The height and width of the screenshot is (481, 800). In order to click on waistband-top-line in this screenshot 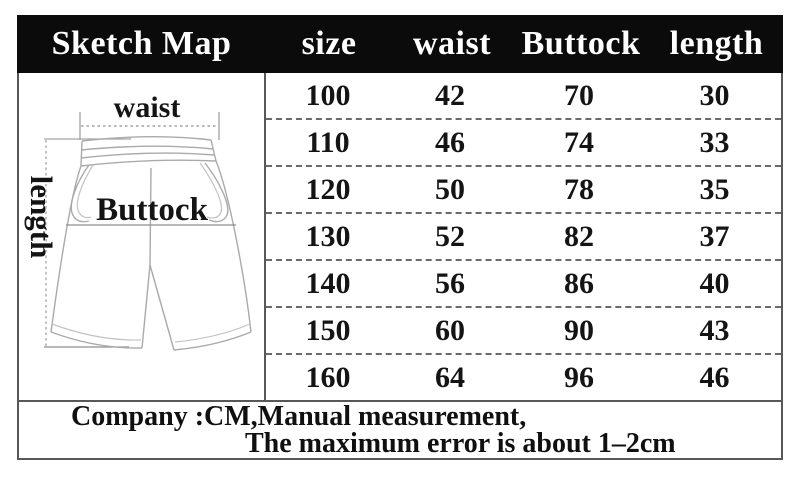, I will do `click(146, 139)`.